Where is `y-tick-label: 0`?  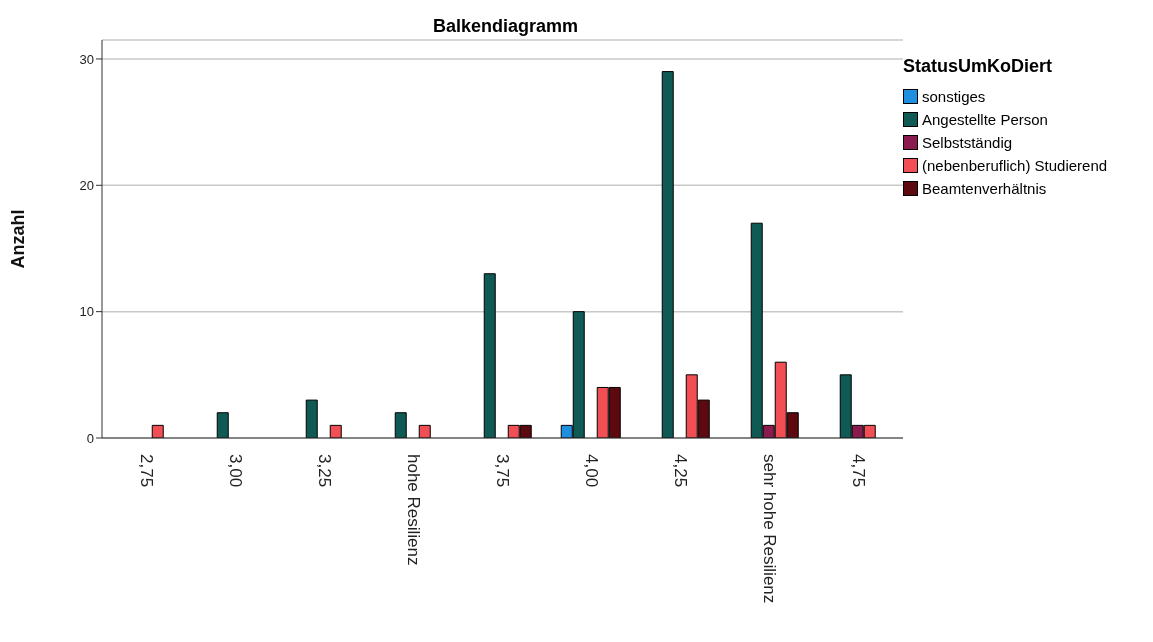 y-tick-label: 0 is located at coordinates (90, 438).